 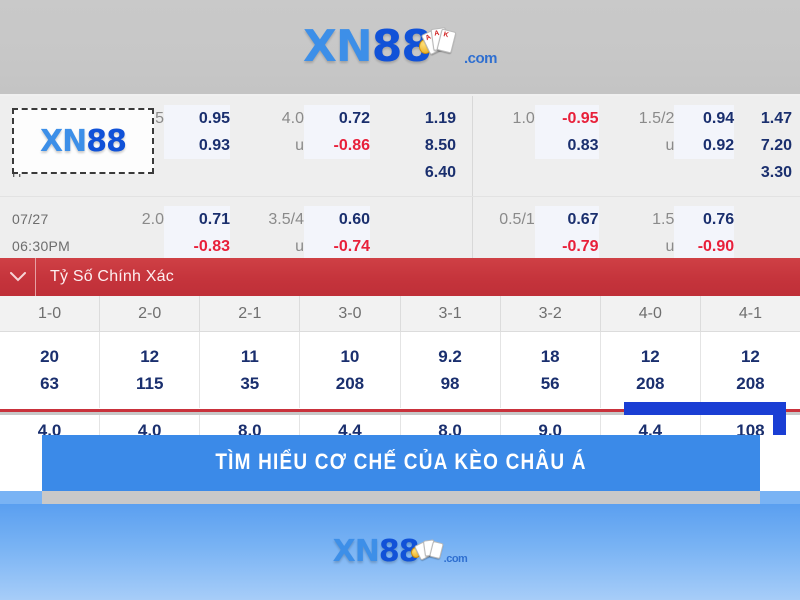 I want to click on price-column-4: 0.67 -0.79, so click(x=573, y=228).